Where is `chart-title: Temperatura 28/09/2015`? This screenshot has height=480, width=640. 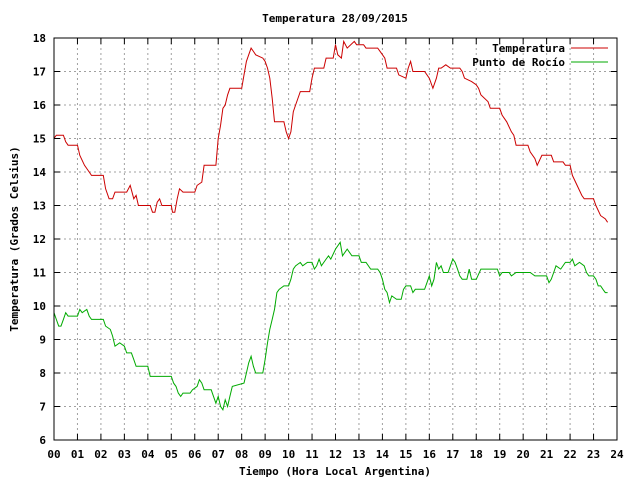
chart-title: Temperatura 28/09/2015 is located at coordinates (335, 18).